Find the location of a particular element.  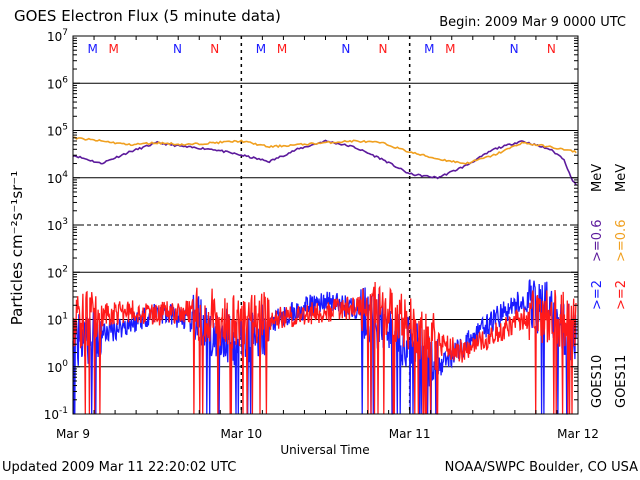

y-tick-label: 10⁵ is located at coordinates (57, 131).